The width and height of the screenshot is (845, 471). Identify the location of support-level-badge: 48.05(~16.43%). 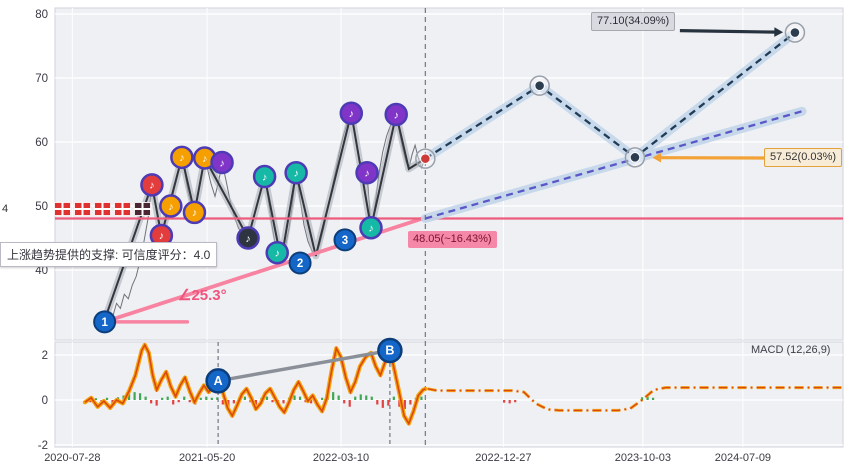
(452, 239).